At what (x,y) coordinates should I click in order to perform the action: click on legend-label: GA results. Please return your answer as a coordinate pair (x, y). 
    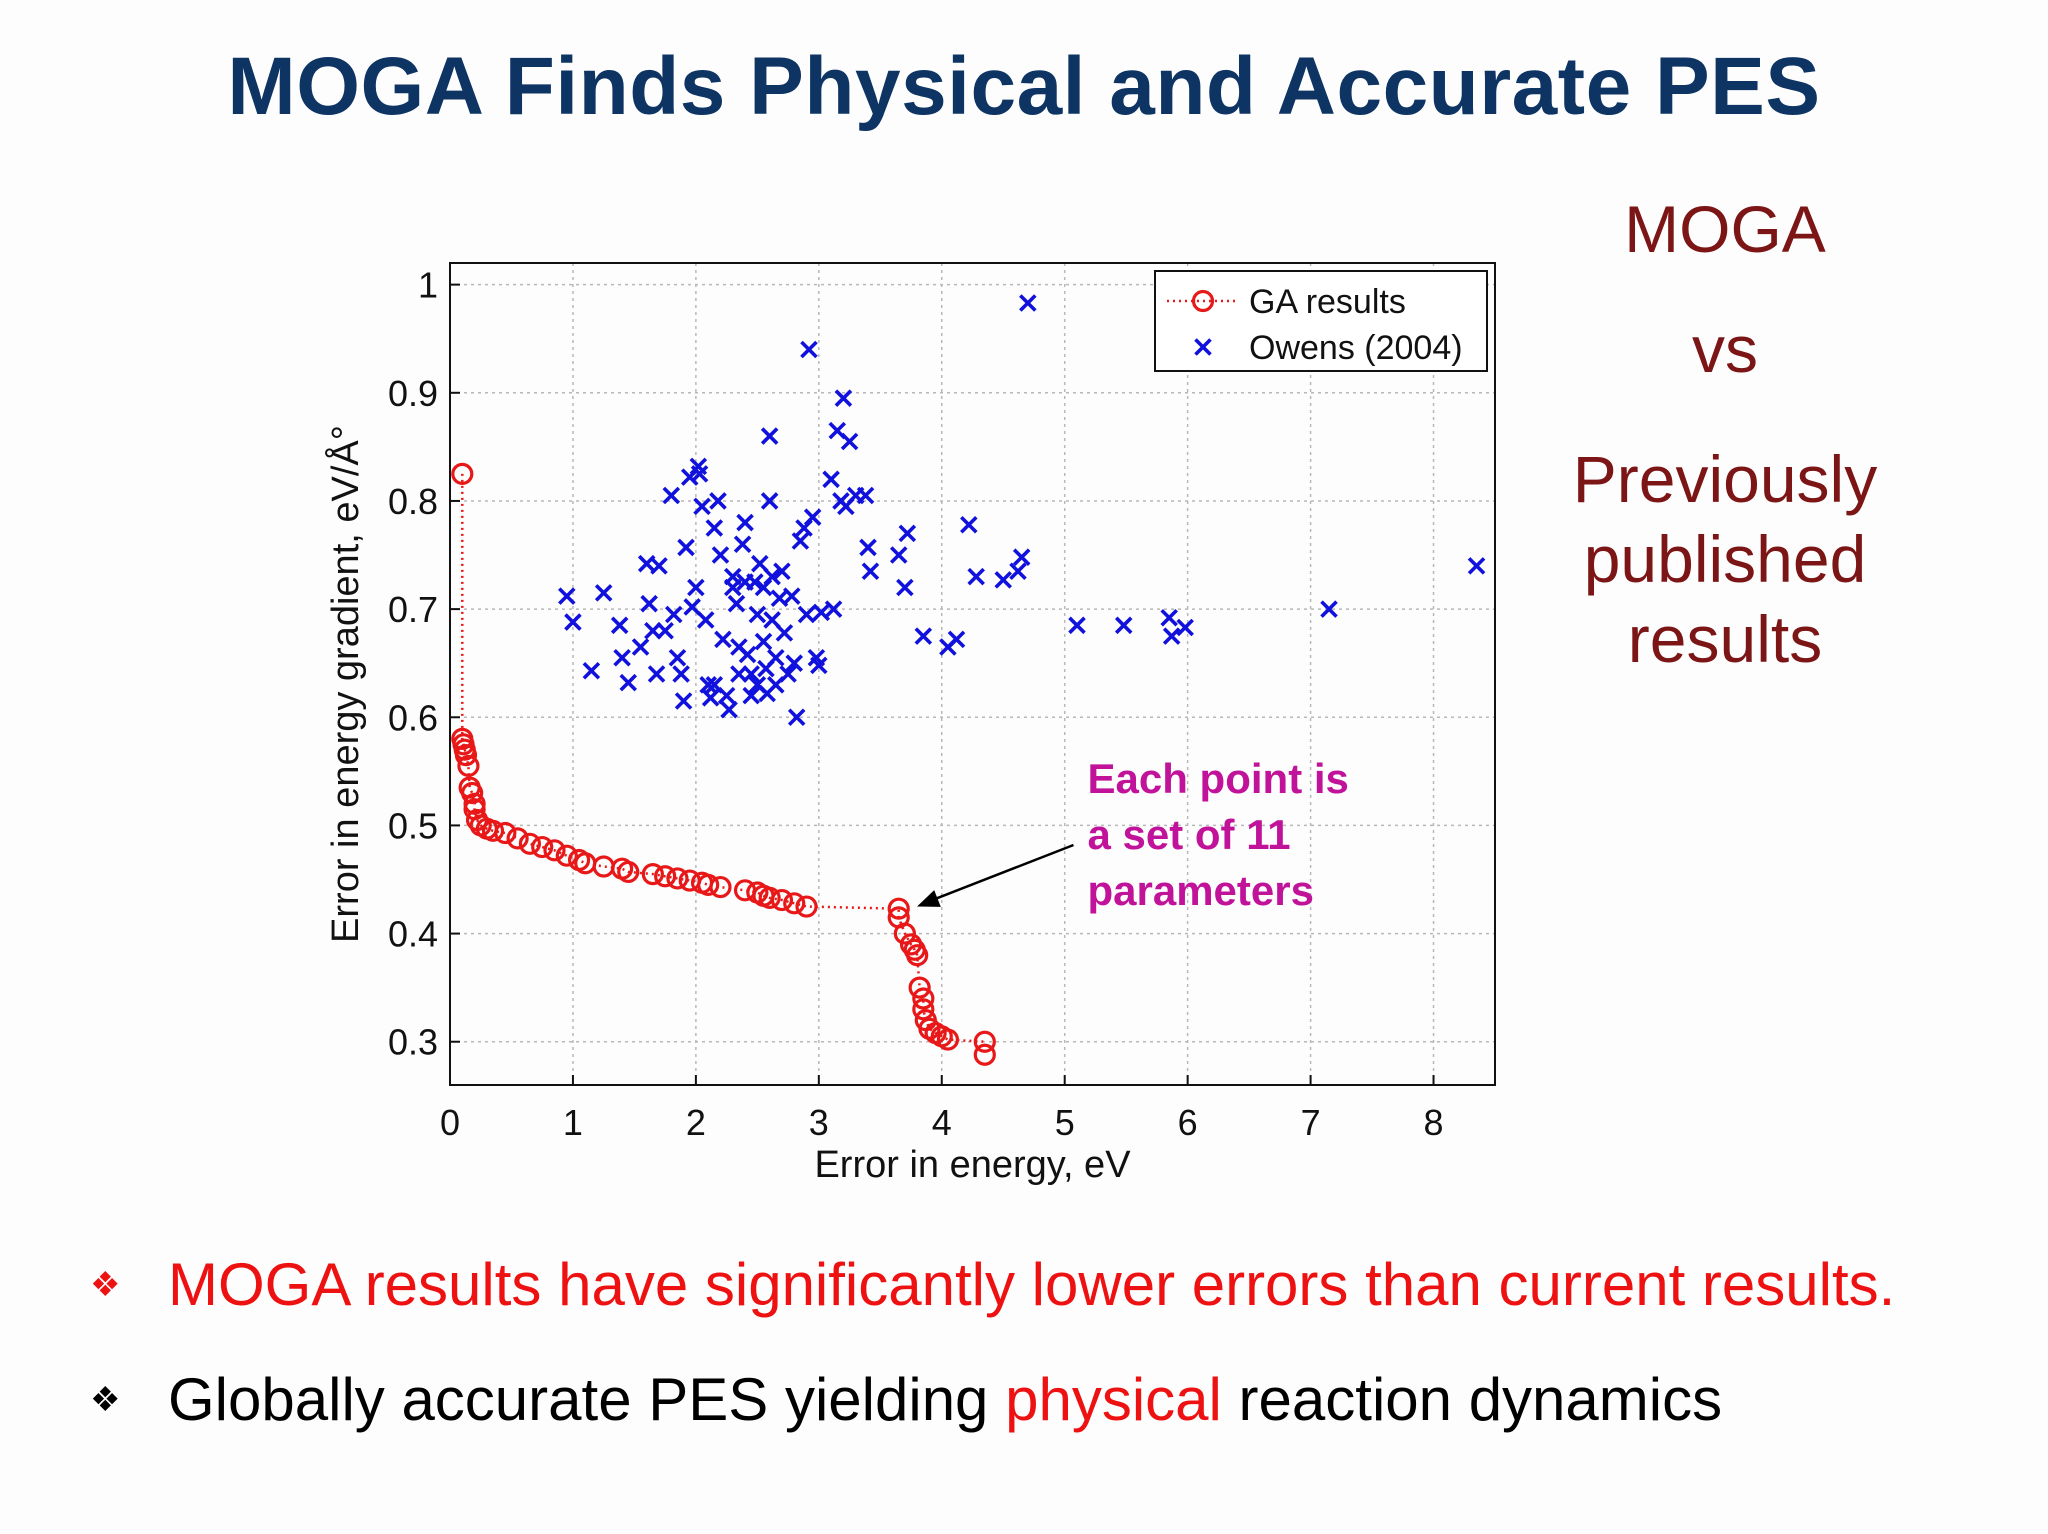
    Looking at the image, I should click on (1327, 302).